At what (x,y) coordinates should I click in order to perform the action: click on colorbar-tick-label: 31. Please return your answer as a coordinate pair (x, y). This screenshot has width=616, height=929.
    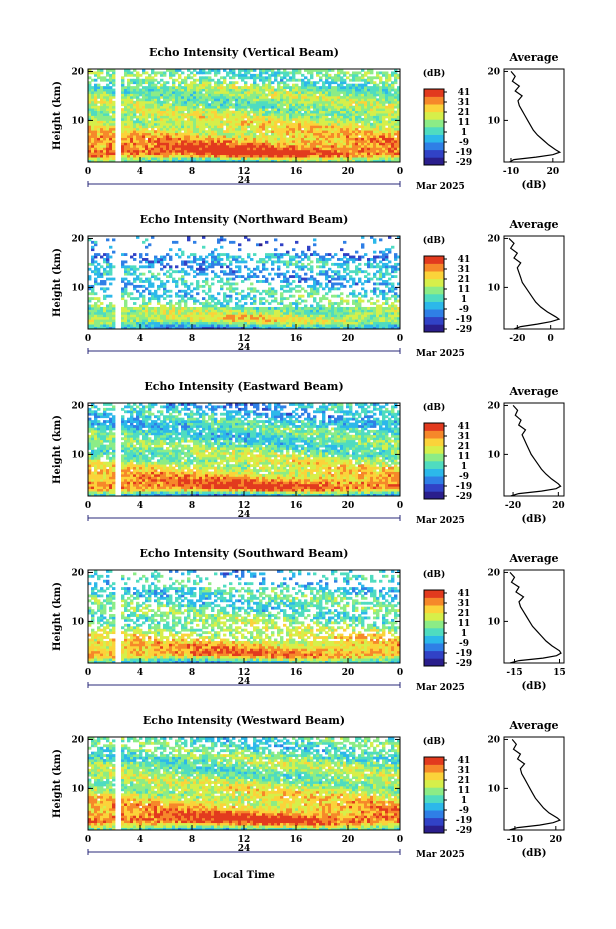
    Looking at the image, I should click on (464, 103).